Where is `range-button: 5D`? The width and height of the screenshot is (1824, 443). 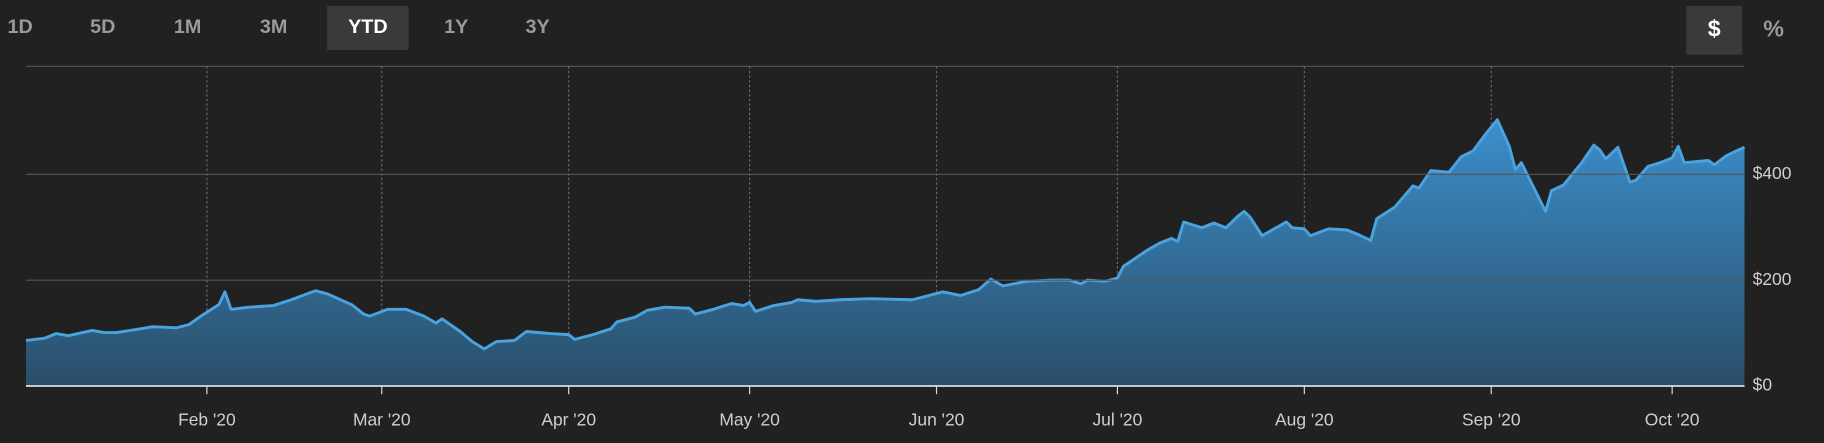
range-button: 5D is located at coordinates (102, 27).